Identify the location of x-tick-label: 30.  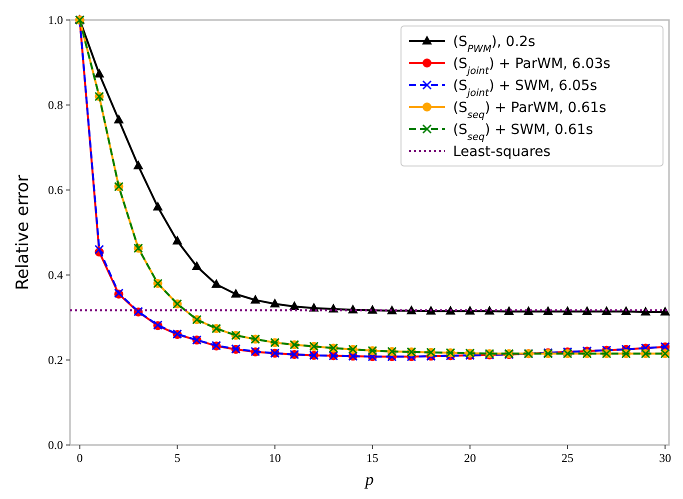
(665, 458).